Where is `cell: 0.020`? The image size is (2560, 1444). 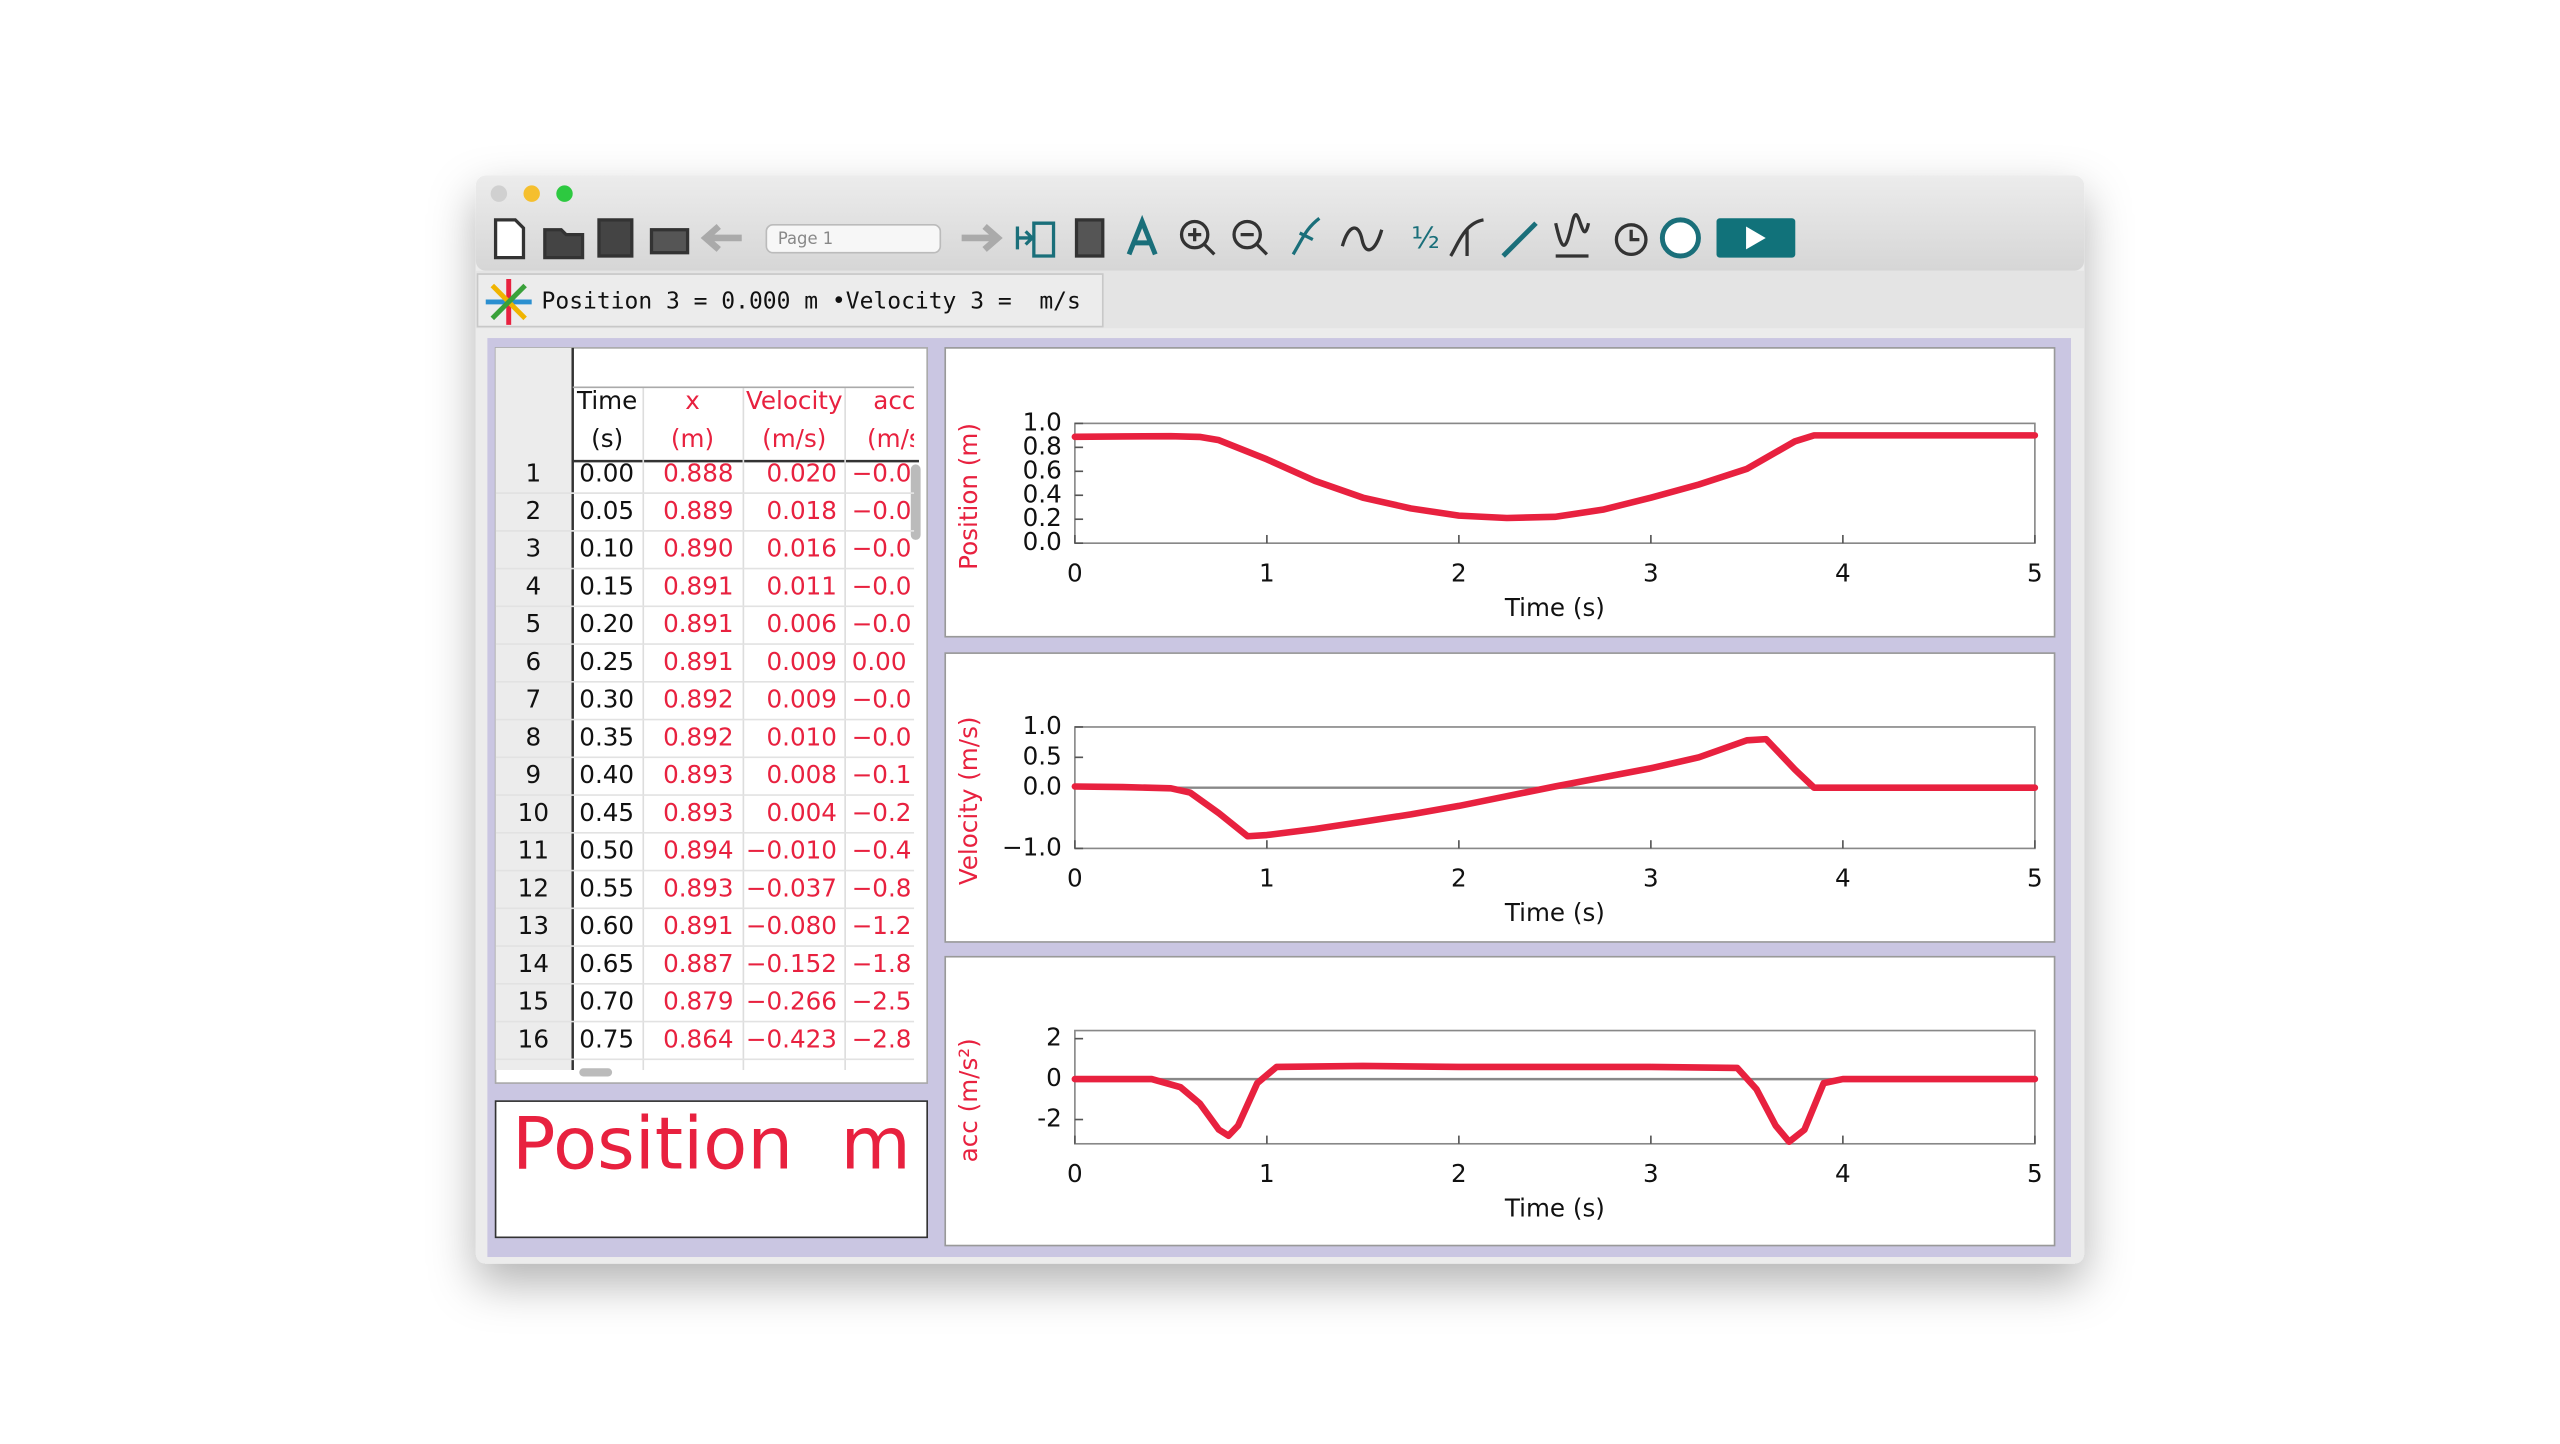
cell: 0.020 is located at coordinates (801, 472).